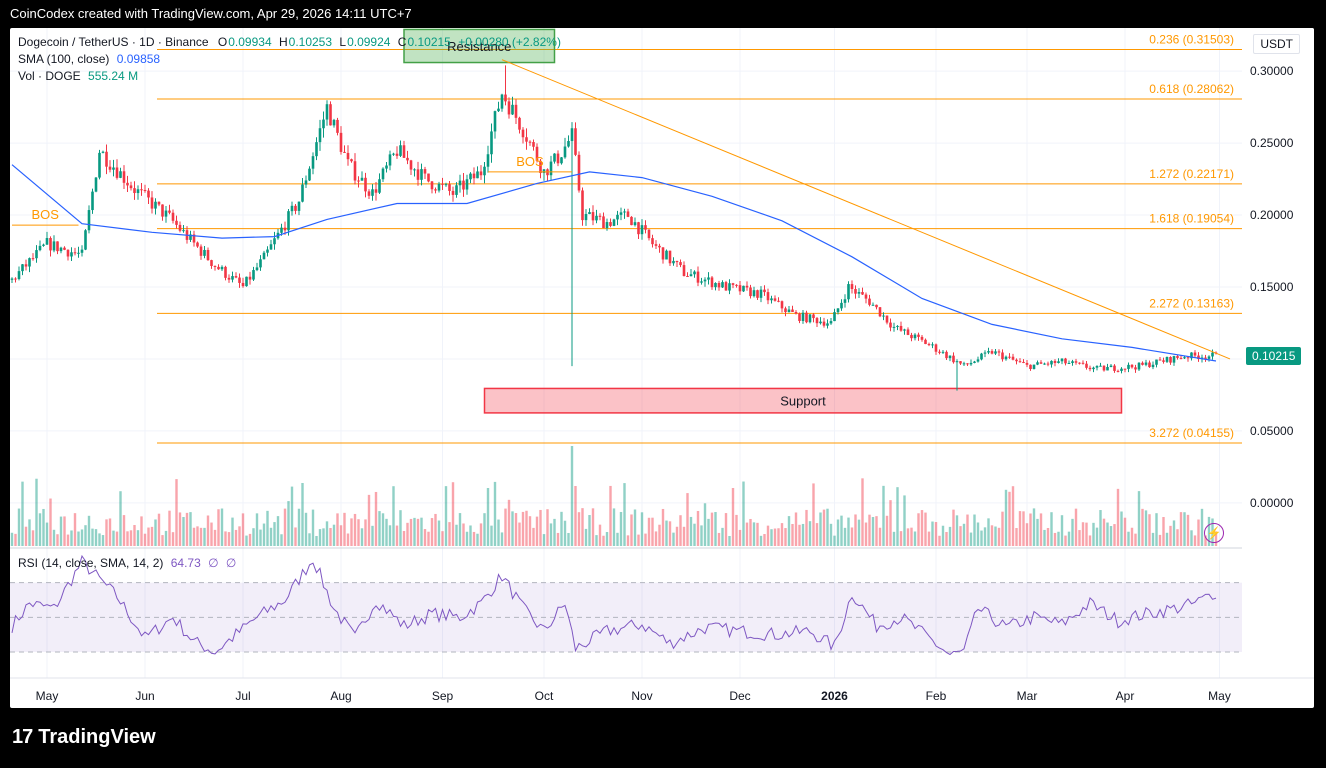  Describe the element at coordinates (1214, 533) in the screenshot. I see `lightning-icon: ⚡` at that location.